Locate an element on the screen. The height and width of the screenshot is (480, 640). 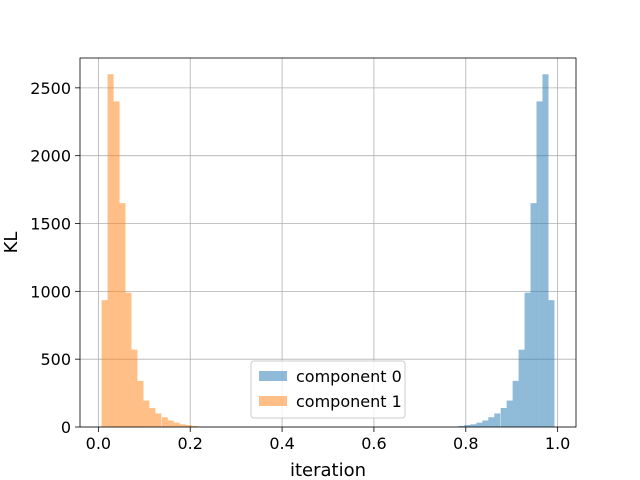
x-axis-ticks: 0.0 0.2 0.4 0.6 0.8 1.0 is located at coordinates (328, 440).